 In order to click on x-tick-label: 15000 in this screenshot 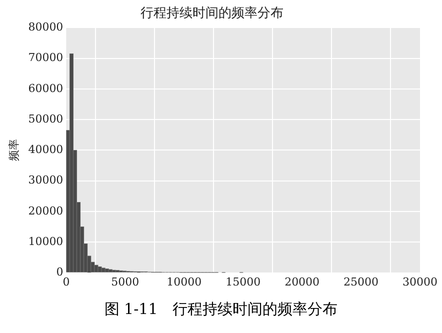, I will do `click(243, 281)`.